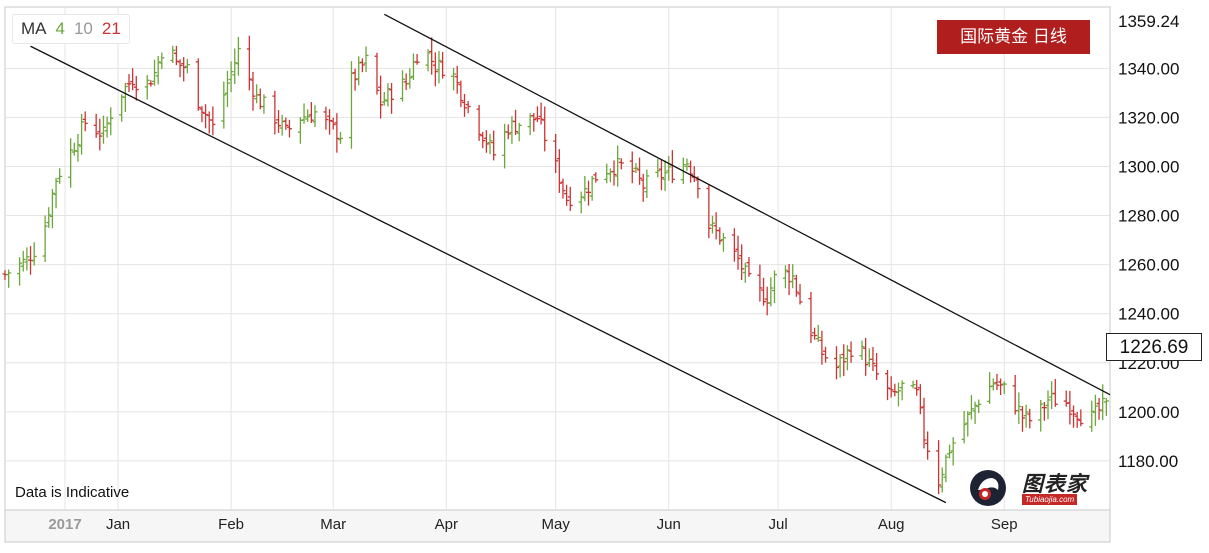  Describe the element at coordinates (231, 524) in the screenshot. I see `x-tick-label: Feb` at that location.